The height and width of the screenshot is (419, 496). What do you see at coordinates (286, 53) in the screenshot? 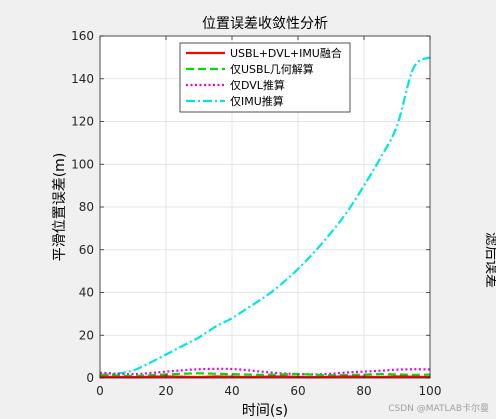
I see `legend-label-0: USBL+DVL+IMU融合` at bounding box center [286, 53].